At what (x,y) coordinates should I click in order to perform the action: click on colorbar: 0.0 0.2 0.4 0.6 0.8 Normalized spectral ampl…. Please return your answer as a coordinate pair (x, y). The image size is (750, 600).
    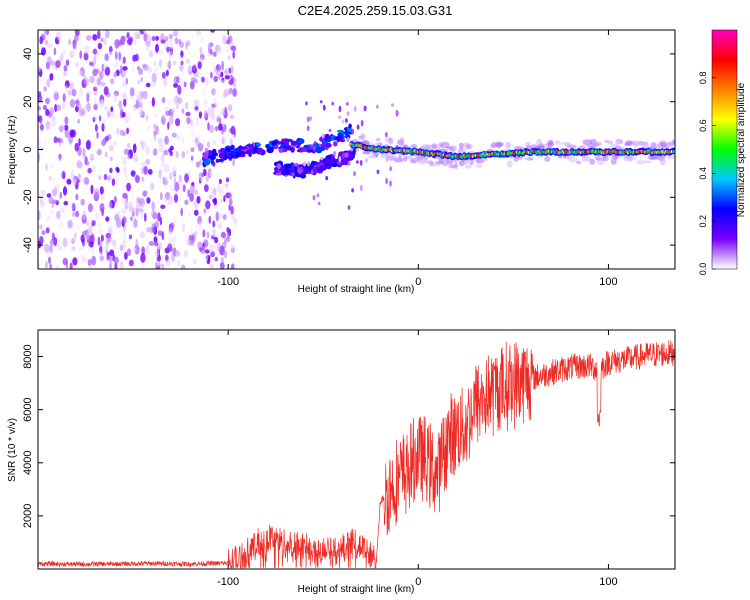
    Looking at the image, I should click on (722, 152).